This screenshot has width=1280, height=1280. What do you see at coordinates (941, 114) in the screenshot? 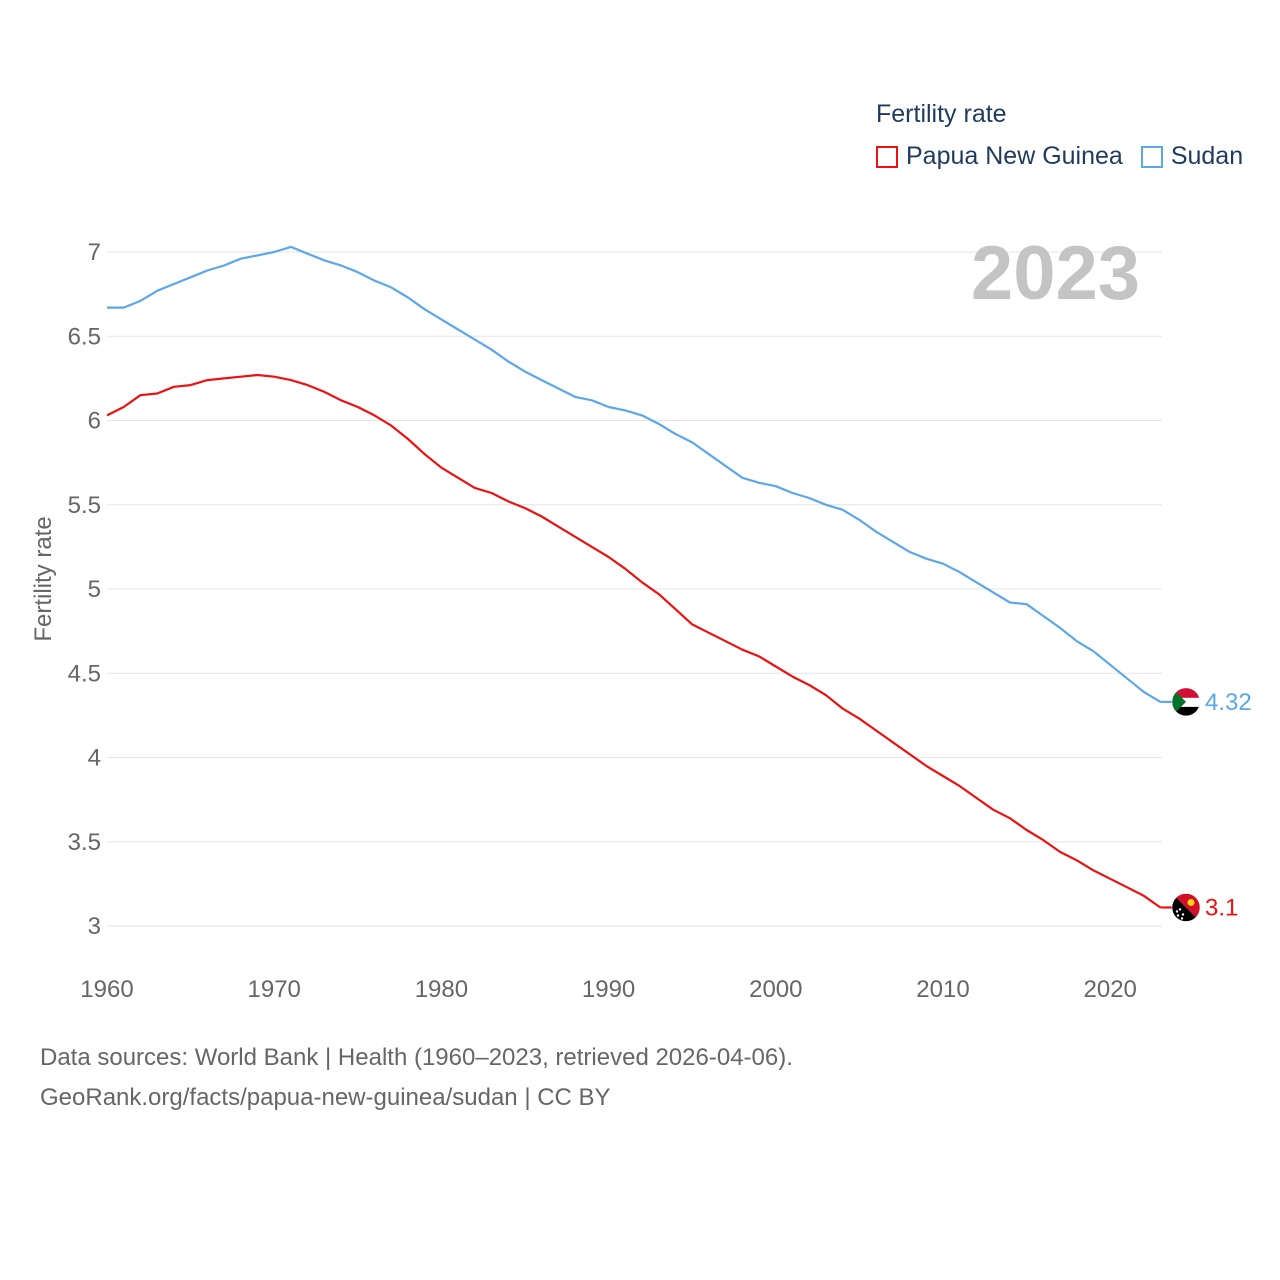
I see `legend-title: Fertility rate` at bounding box center [941, 114].